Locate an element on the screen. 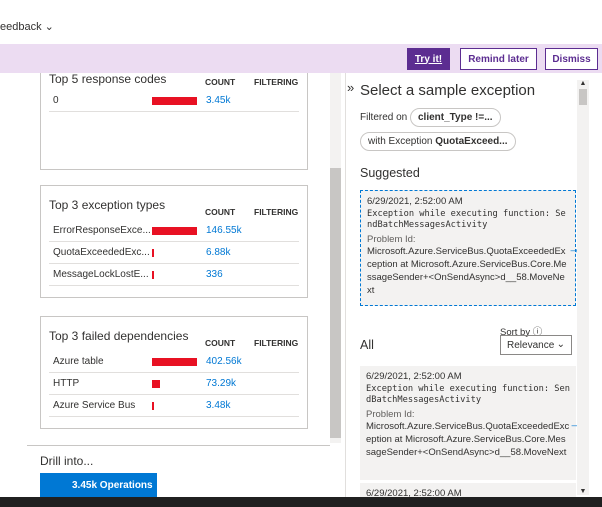 This screenshot has height=507, width=602. sort-value: Relevance is located at coordinates (531, 345).